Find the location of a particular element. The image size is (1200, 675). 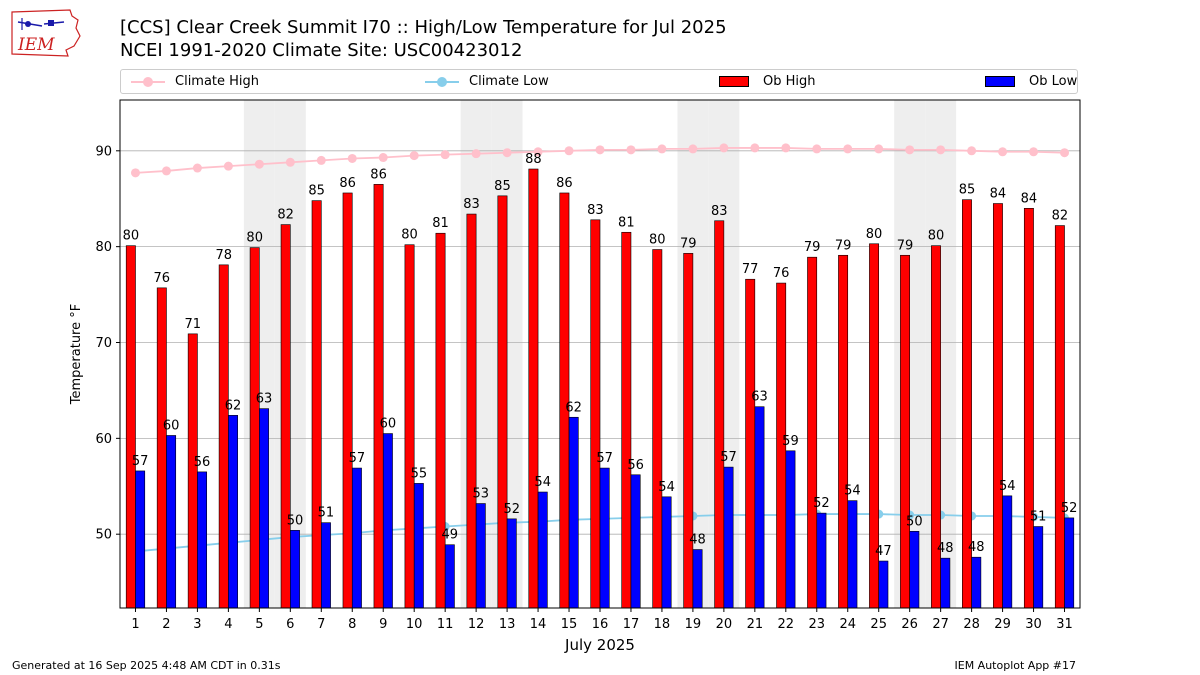

climate-high-series is located at coordinates (600, 160).